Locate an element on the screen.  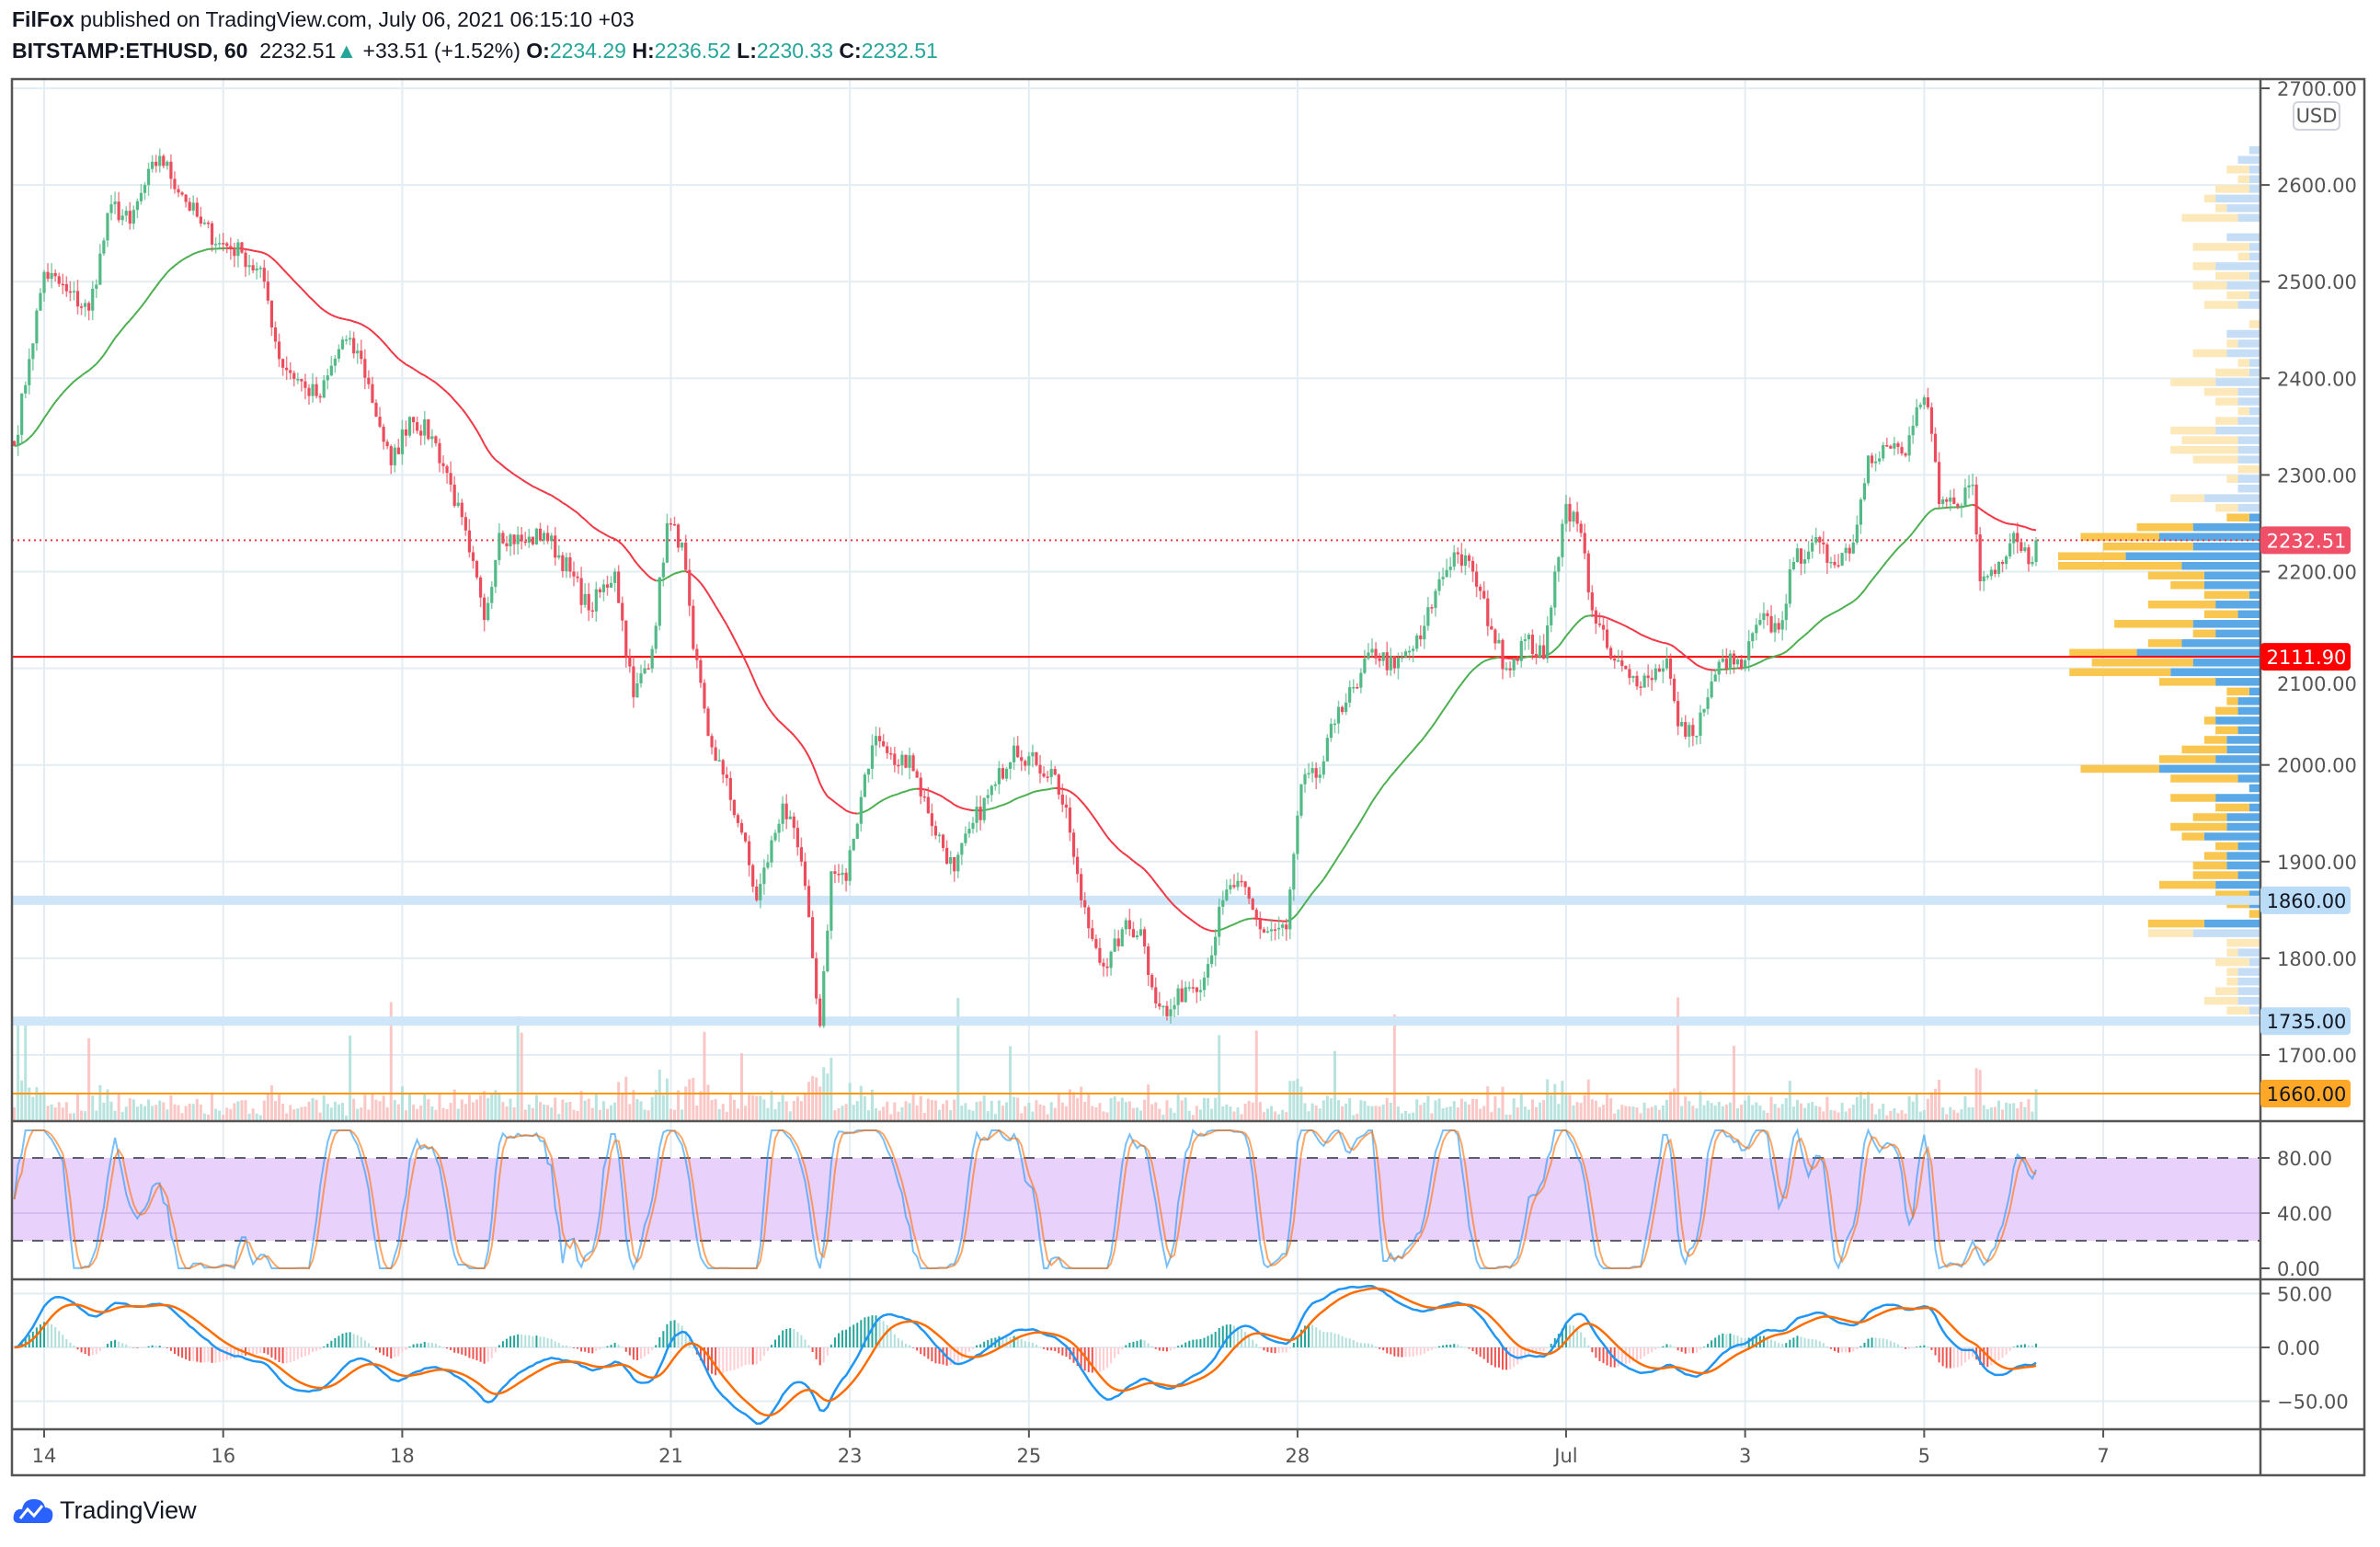
currency-badge: USD is located at coordinates (2316, 116).